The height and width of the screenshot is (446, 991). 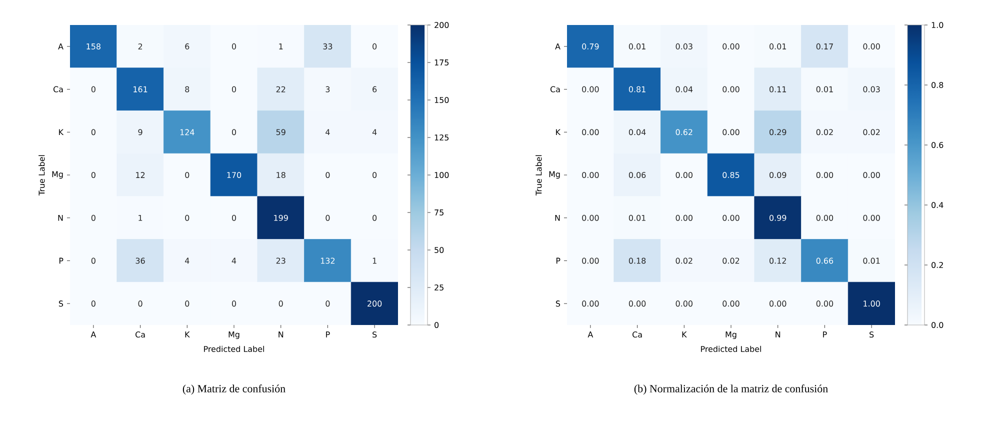 I want to click on text: (b) Normalización de la matriz de confusión, so click(x=731, y=389).